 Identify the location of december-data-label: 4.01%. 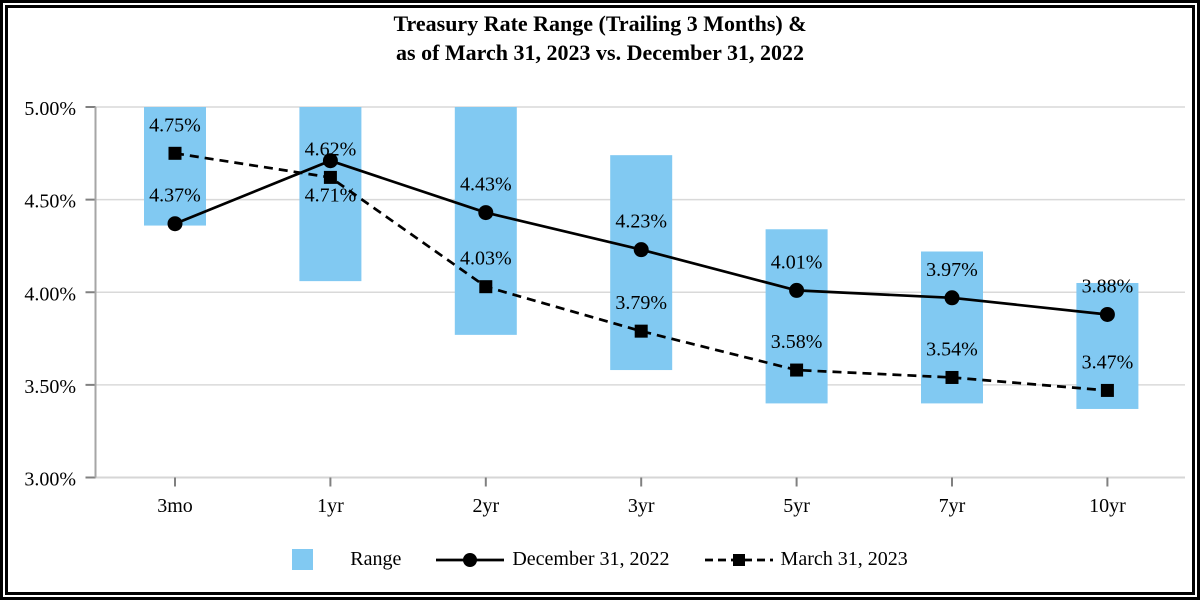
(797, 262).